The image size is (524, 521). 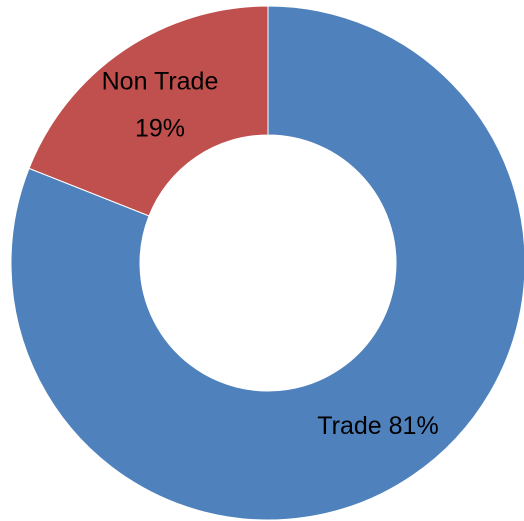 I want to click on data-label: Trade 81%, so click(x=377, y=426).